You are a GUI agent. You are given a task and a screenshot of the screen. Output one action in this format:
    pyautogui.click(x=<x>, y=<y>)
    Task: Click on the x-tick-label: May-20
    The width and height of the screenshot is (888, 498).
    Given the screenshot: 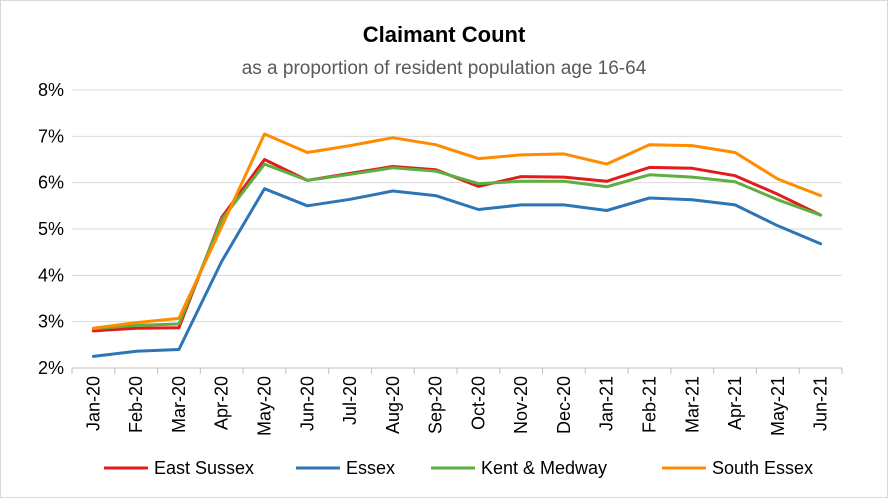 What is the action you would take?
    pyautogui.click(x=265, y=406)
    